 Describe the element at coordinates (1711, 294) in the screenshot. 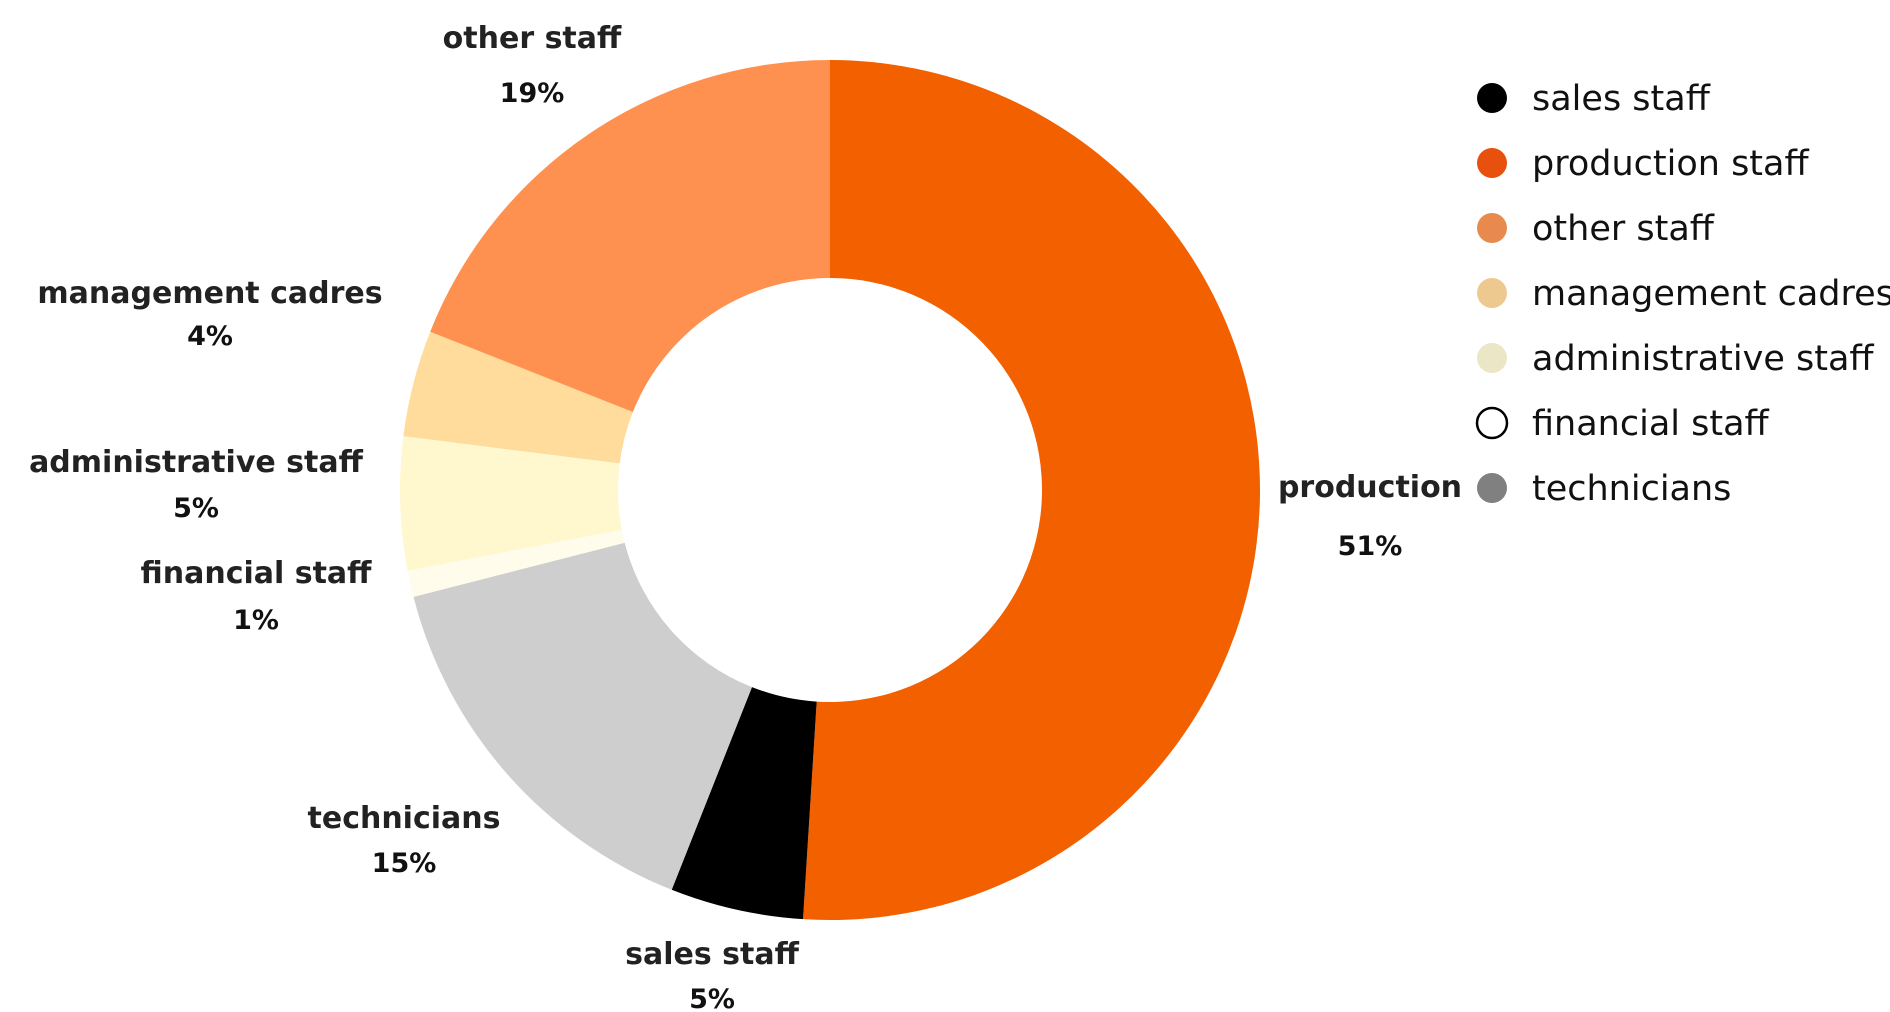

I see `legend-label-management-cadres: management cadres` at that location.